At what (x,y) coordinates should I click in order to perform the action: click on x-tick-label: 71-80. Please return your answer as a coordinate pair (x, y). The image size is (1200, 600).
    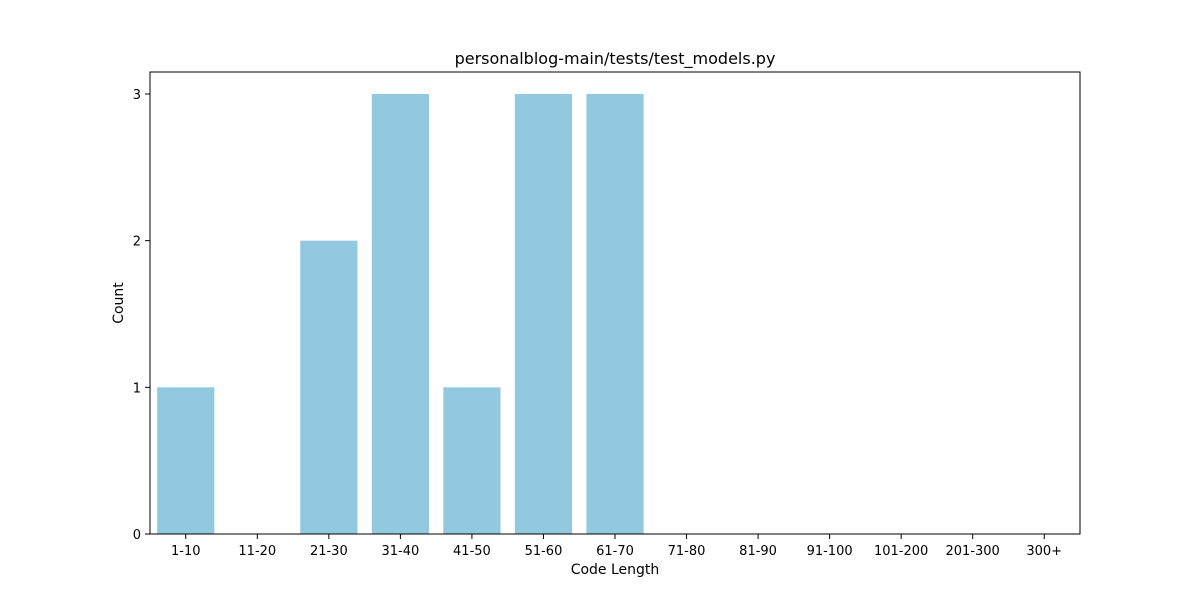
    Looking at the image, I should click on (687, 551).